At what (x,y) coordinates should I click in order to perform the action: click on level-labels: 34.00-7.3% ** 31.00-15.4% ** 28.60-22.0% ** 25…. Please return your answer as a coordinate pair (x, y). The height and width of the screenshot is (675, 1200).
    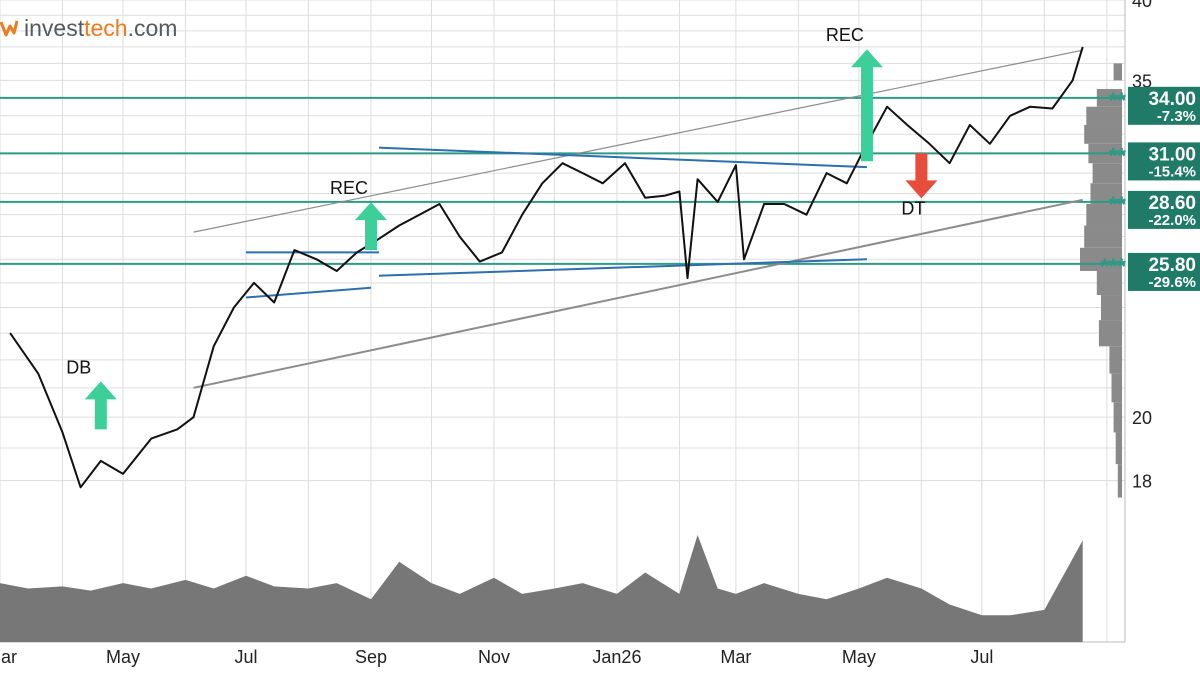
    Looking at the image, I should click on (1150, 188).